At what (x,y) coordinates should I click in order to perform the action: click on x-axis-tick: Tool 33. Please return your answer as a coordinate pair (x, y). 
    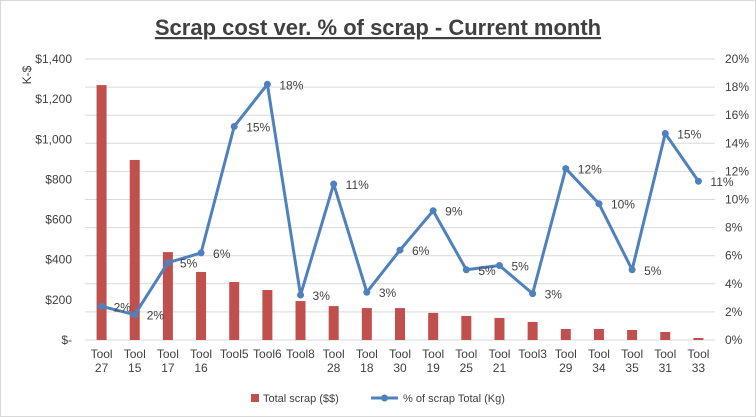
    Looking at the image, I should click on (698, 361).